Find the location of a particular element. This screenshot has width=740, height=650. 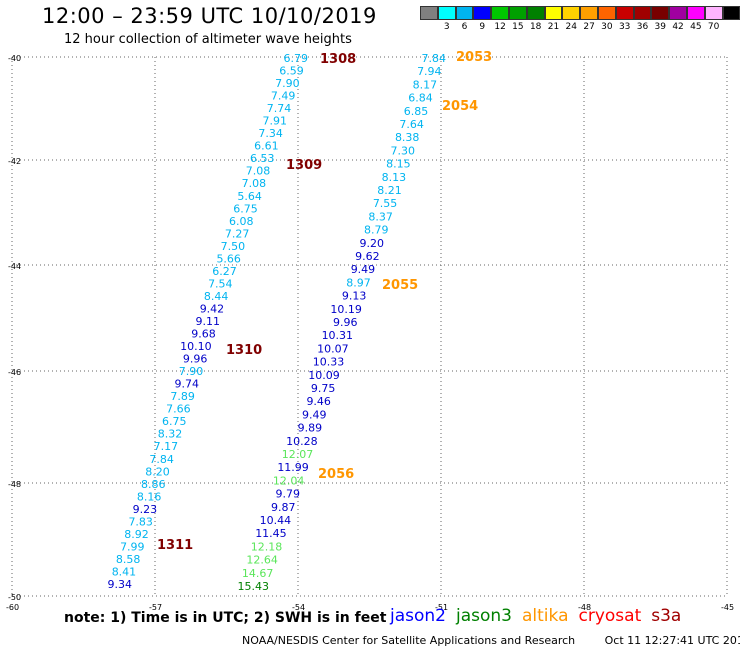

pass-time-label: 1308 is located at coordinates (338, 59).